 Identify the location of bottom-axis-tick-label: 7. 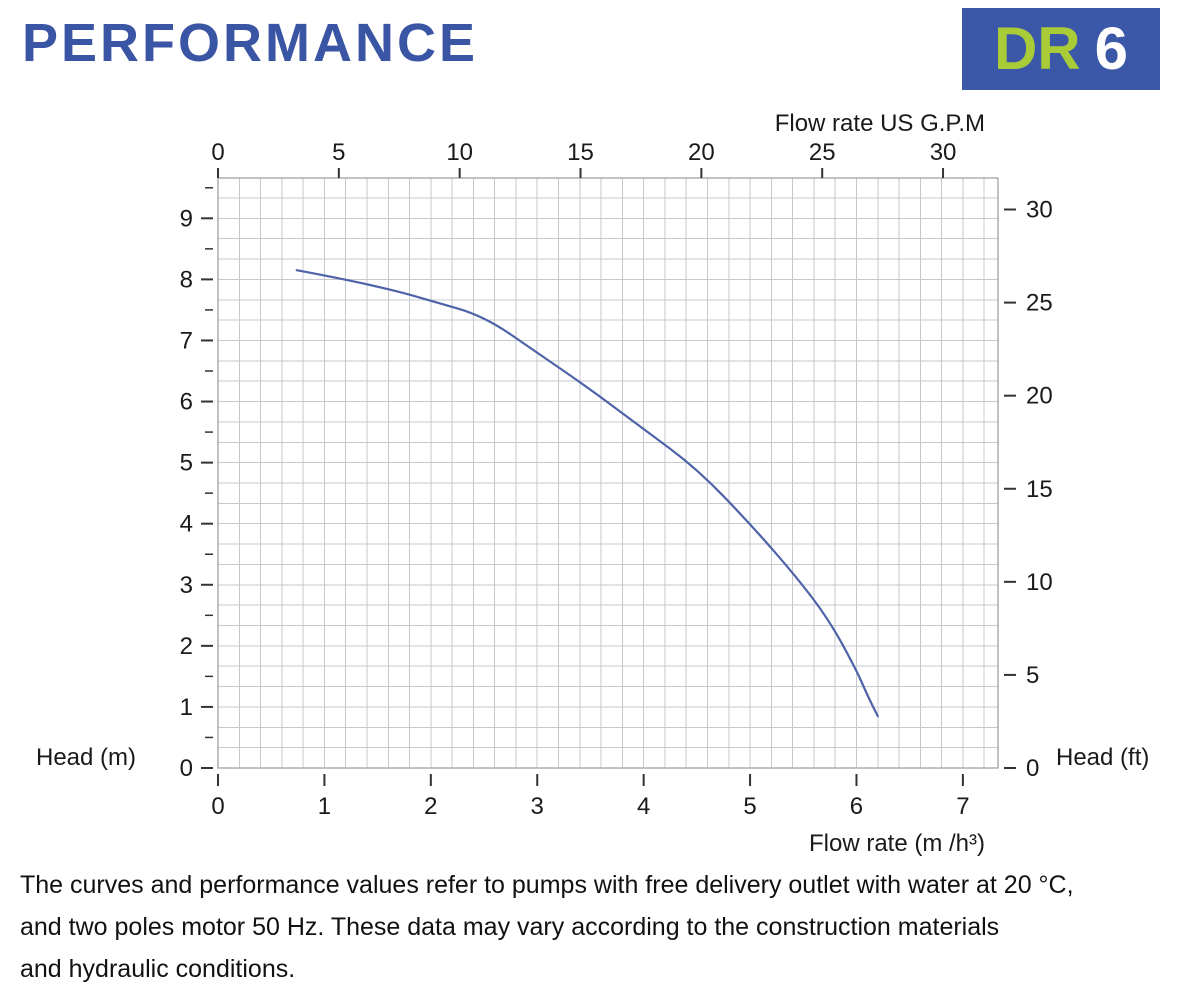
(962, 806).